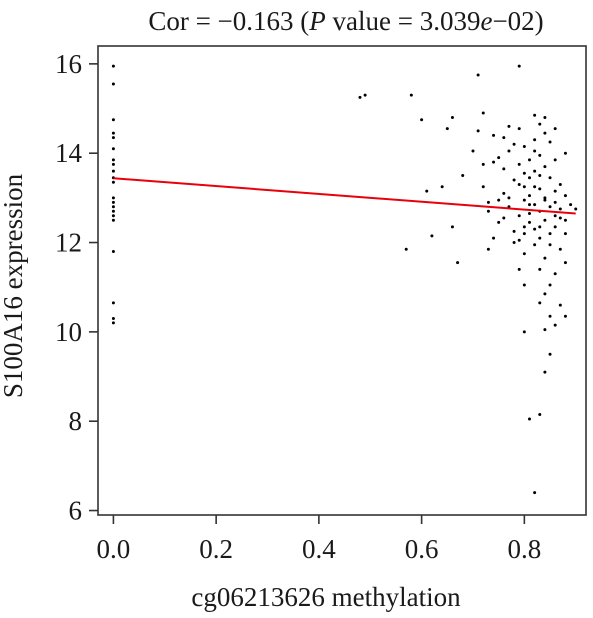 This screenshot has height=618, width=593. I want to click on title-suffix: −02), so click(517, 21).